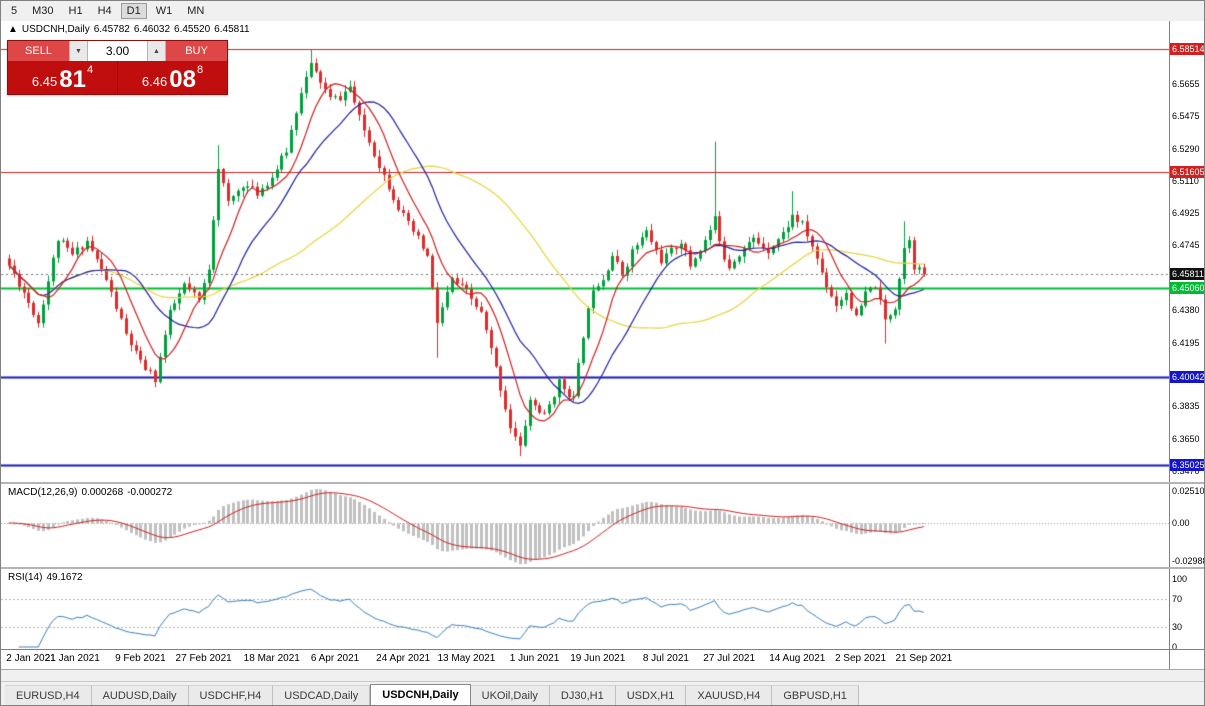  I want to click on ohlc-close: 6.45811, so click(232, 29).